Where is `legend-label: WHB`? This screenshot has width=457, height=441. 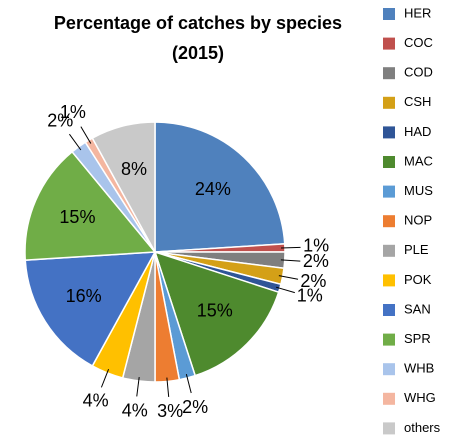 legend-label: WHB is located at coordinates (419, 368).